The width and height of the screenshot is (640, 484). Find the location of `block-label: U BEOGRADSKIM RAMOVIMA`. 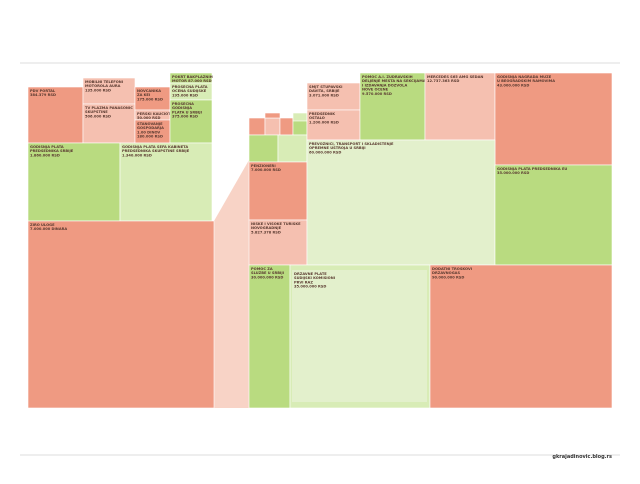

block-label: U BEOGRADSKIM RAMOVIMA is located at coordinates (526, 81).